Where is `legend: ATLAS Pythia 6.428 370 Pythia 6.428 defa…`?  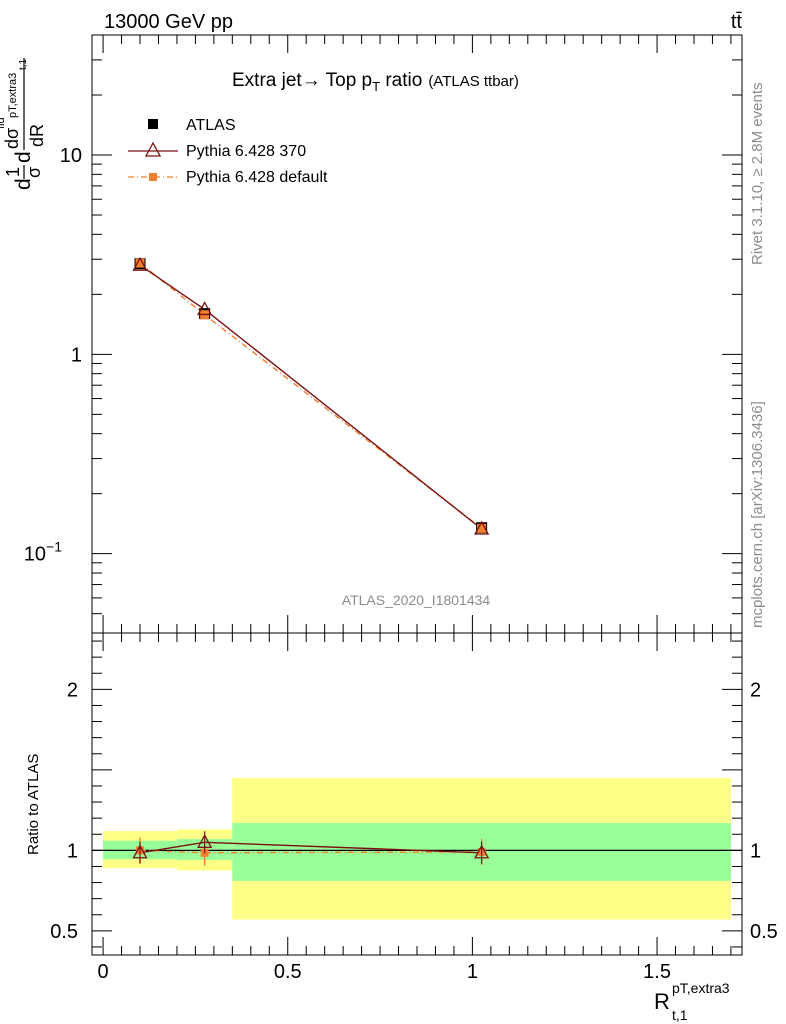
legend: ATLAS Pythia 6.428 370 Pythia 6.428 defa… is located at coordinates (228, 151).